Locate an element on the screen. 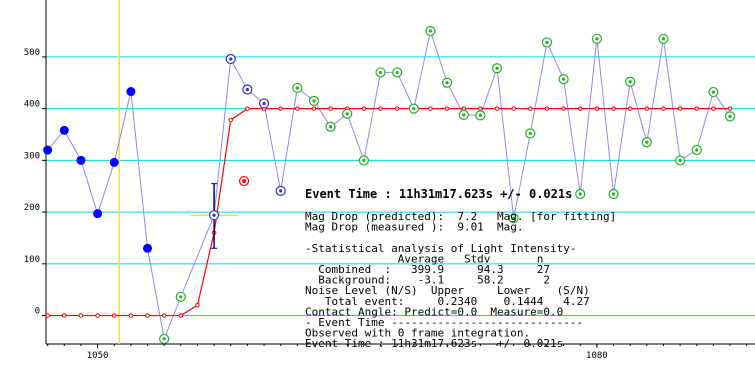  info-line: Observed with 0 frame integration. is located at coordinates (417, 333).